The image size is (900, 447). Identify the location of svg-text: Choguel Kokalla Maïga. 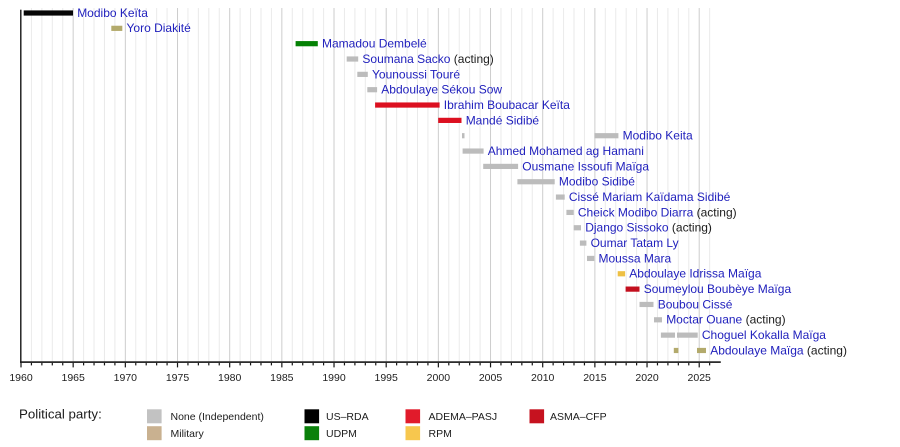
(764, 335).